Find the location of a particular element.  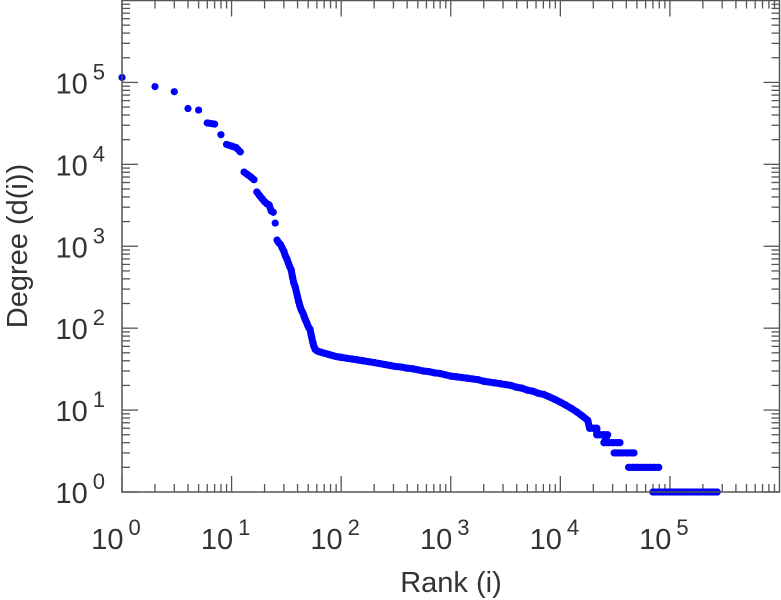

x-tick-label: 10 5 is located at coordinates (664, 535).